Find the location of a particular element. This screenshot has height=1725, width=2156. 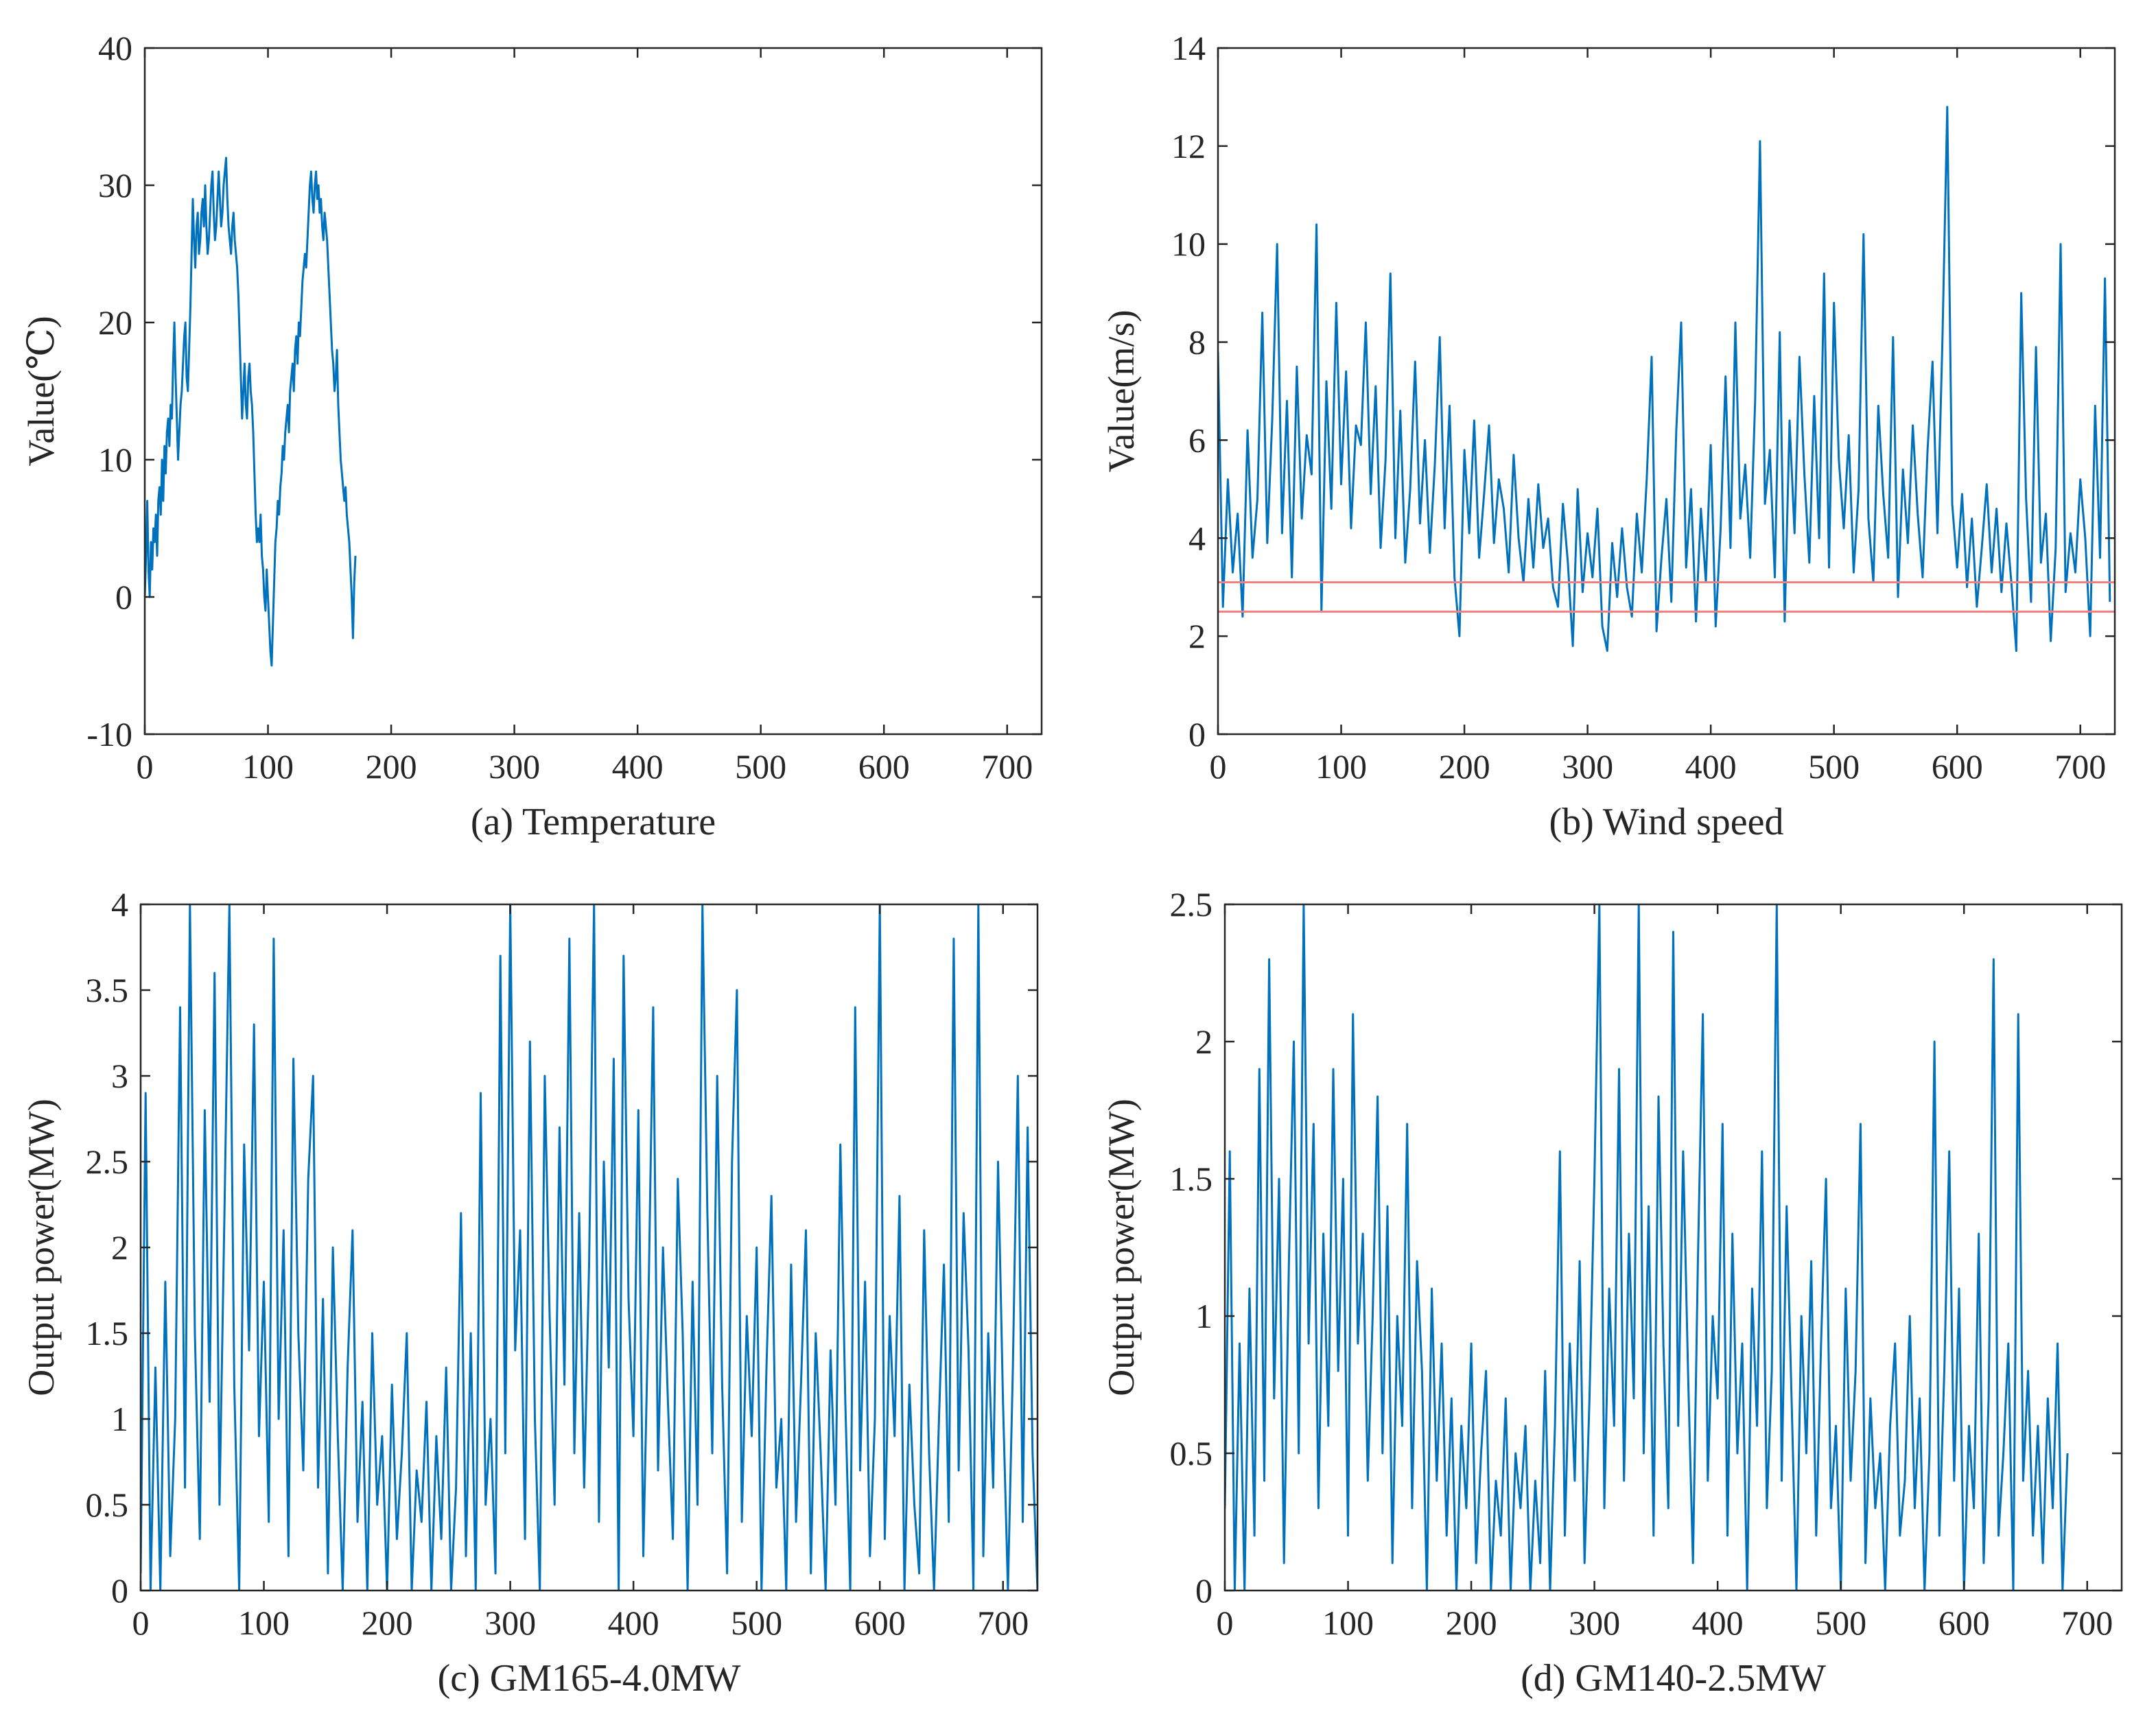

wind-speed-series is located at coordinates (1666, 379).